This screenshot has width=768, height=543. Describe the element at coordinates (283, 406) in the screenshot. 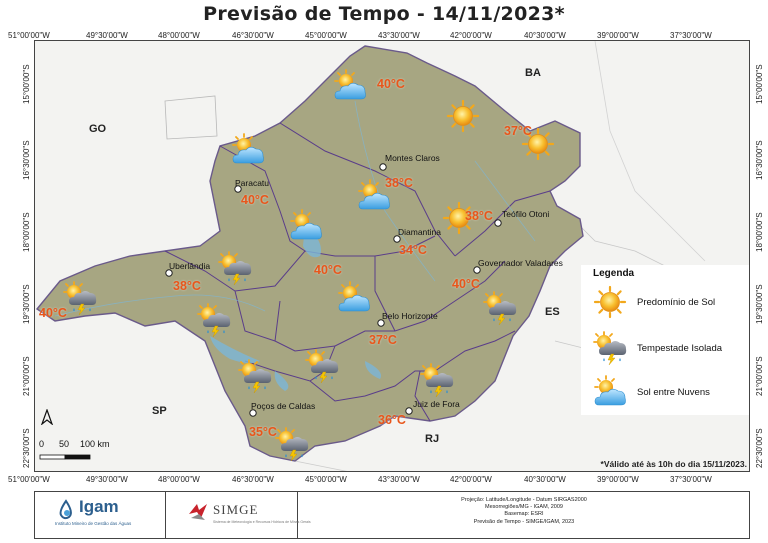

I see `city-label-pocos-de-caldas: Poços de Caldas` at that location.